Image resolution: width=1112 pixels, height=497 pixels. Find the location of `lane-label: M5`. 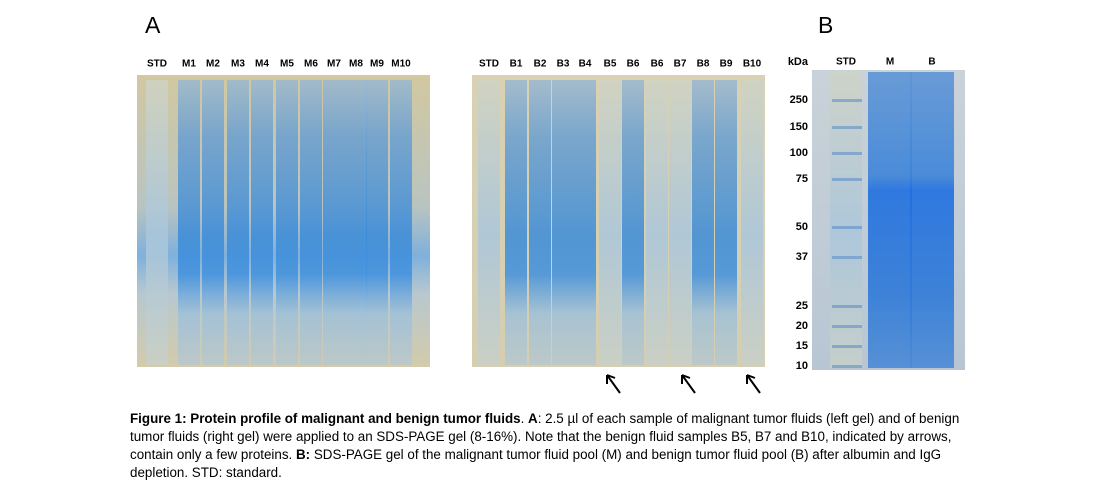

lane-label: M5 is located at coordinates (287, 64).